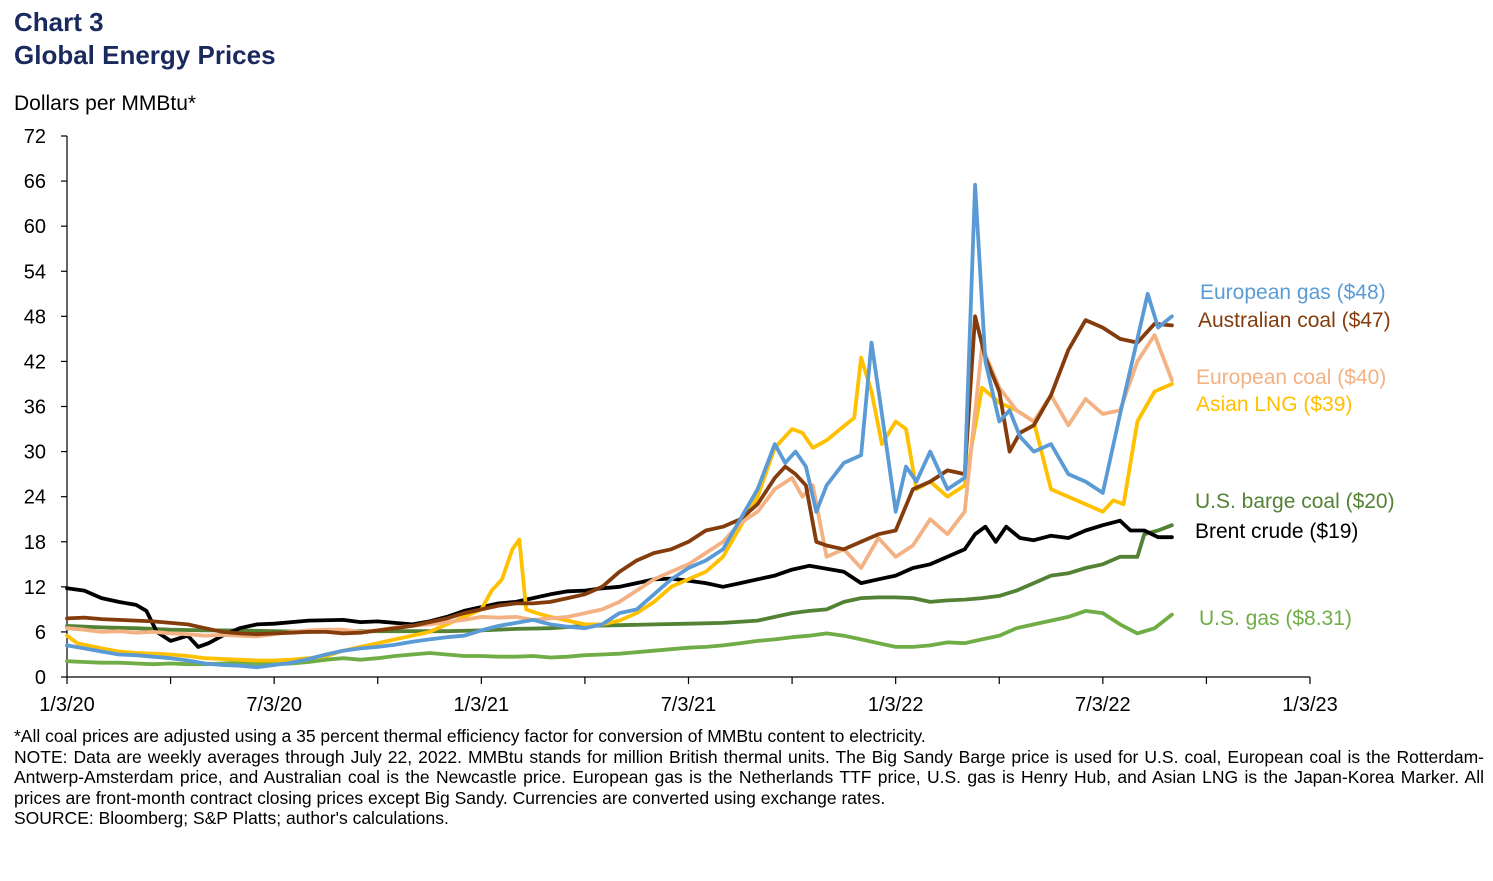  Describe the element at coordinates (35, 453) in the screenshot. I see `y-tick-label: 30` at that location.